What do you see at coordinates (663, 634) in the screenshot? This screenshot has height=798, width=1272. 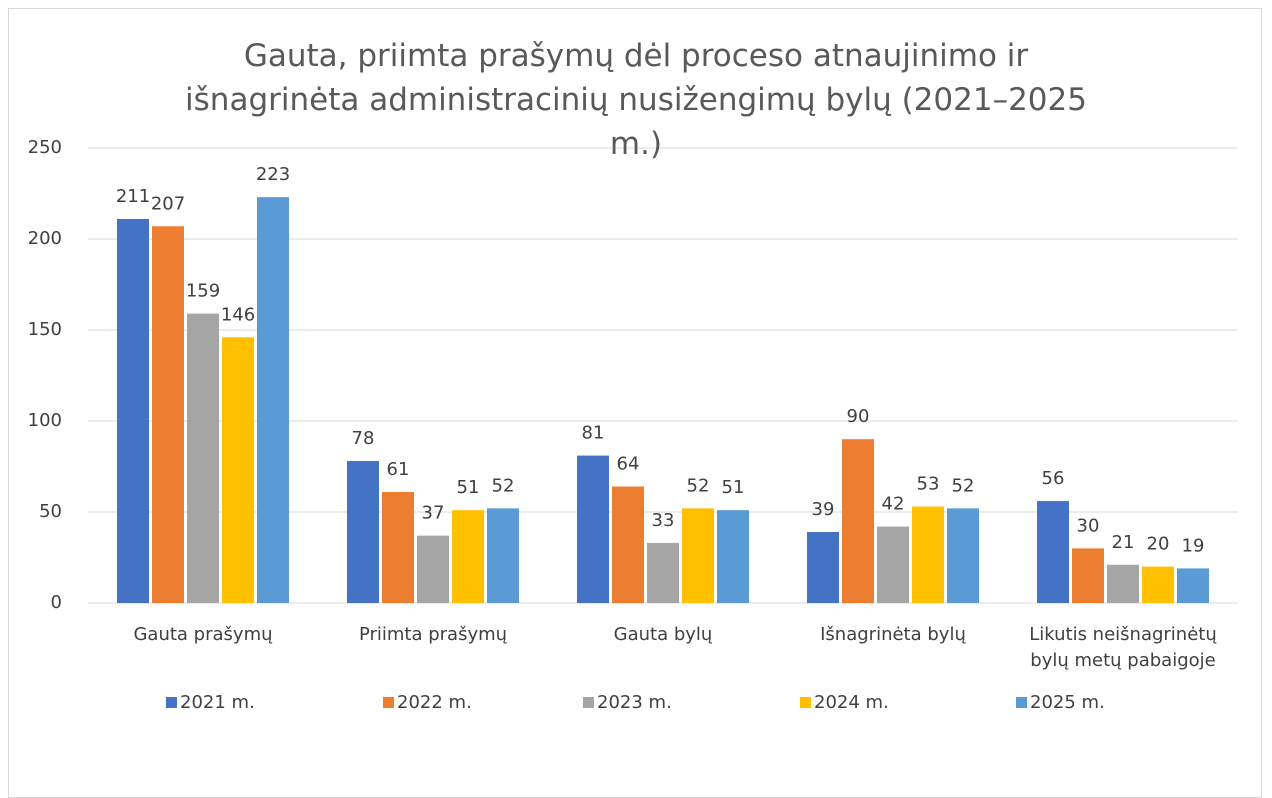 I see `x-tick-label: Gauta bylų` at bounding box center [663, 634].